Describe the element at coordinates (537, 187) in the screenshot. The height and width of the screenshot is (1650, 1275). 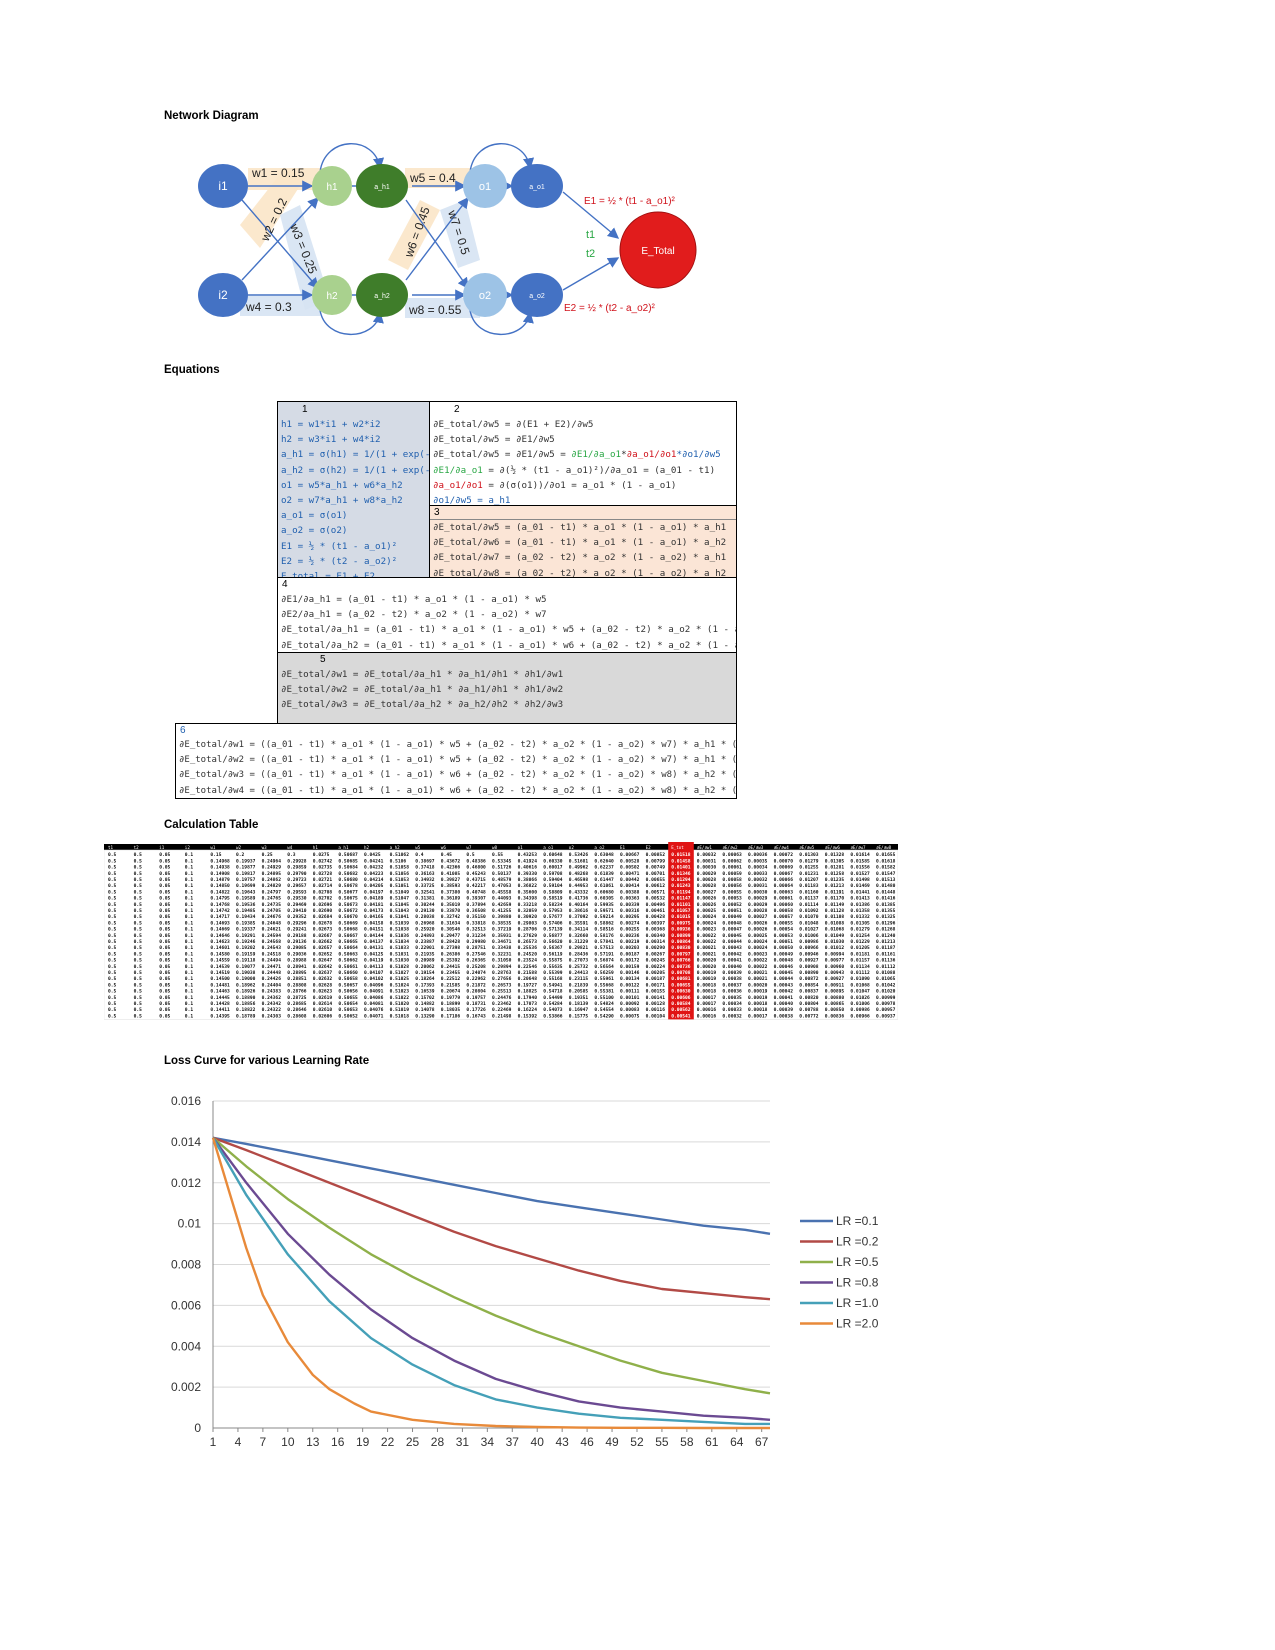
I see `svg-text: a_o1` at that location.